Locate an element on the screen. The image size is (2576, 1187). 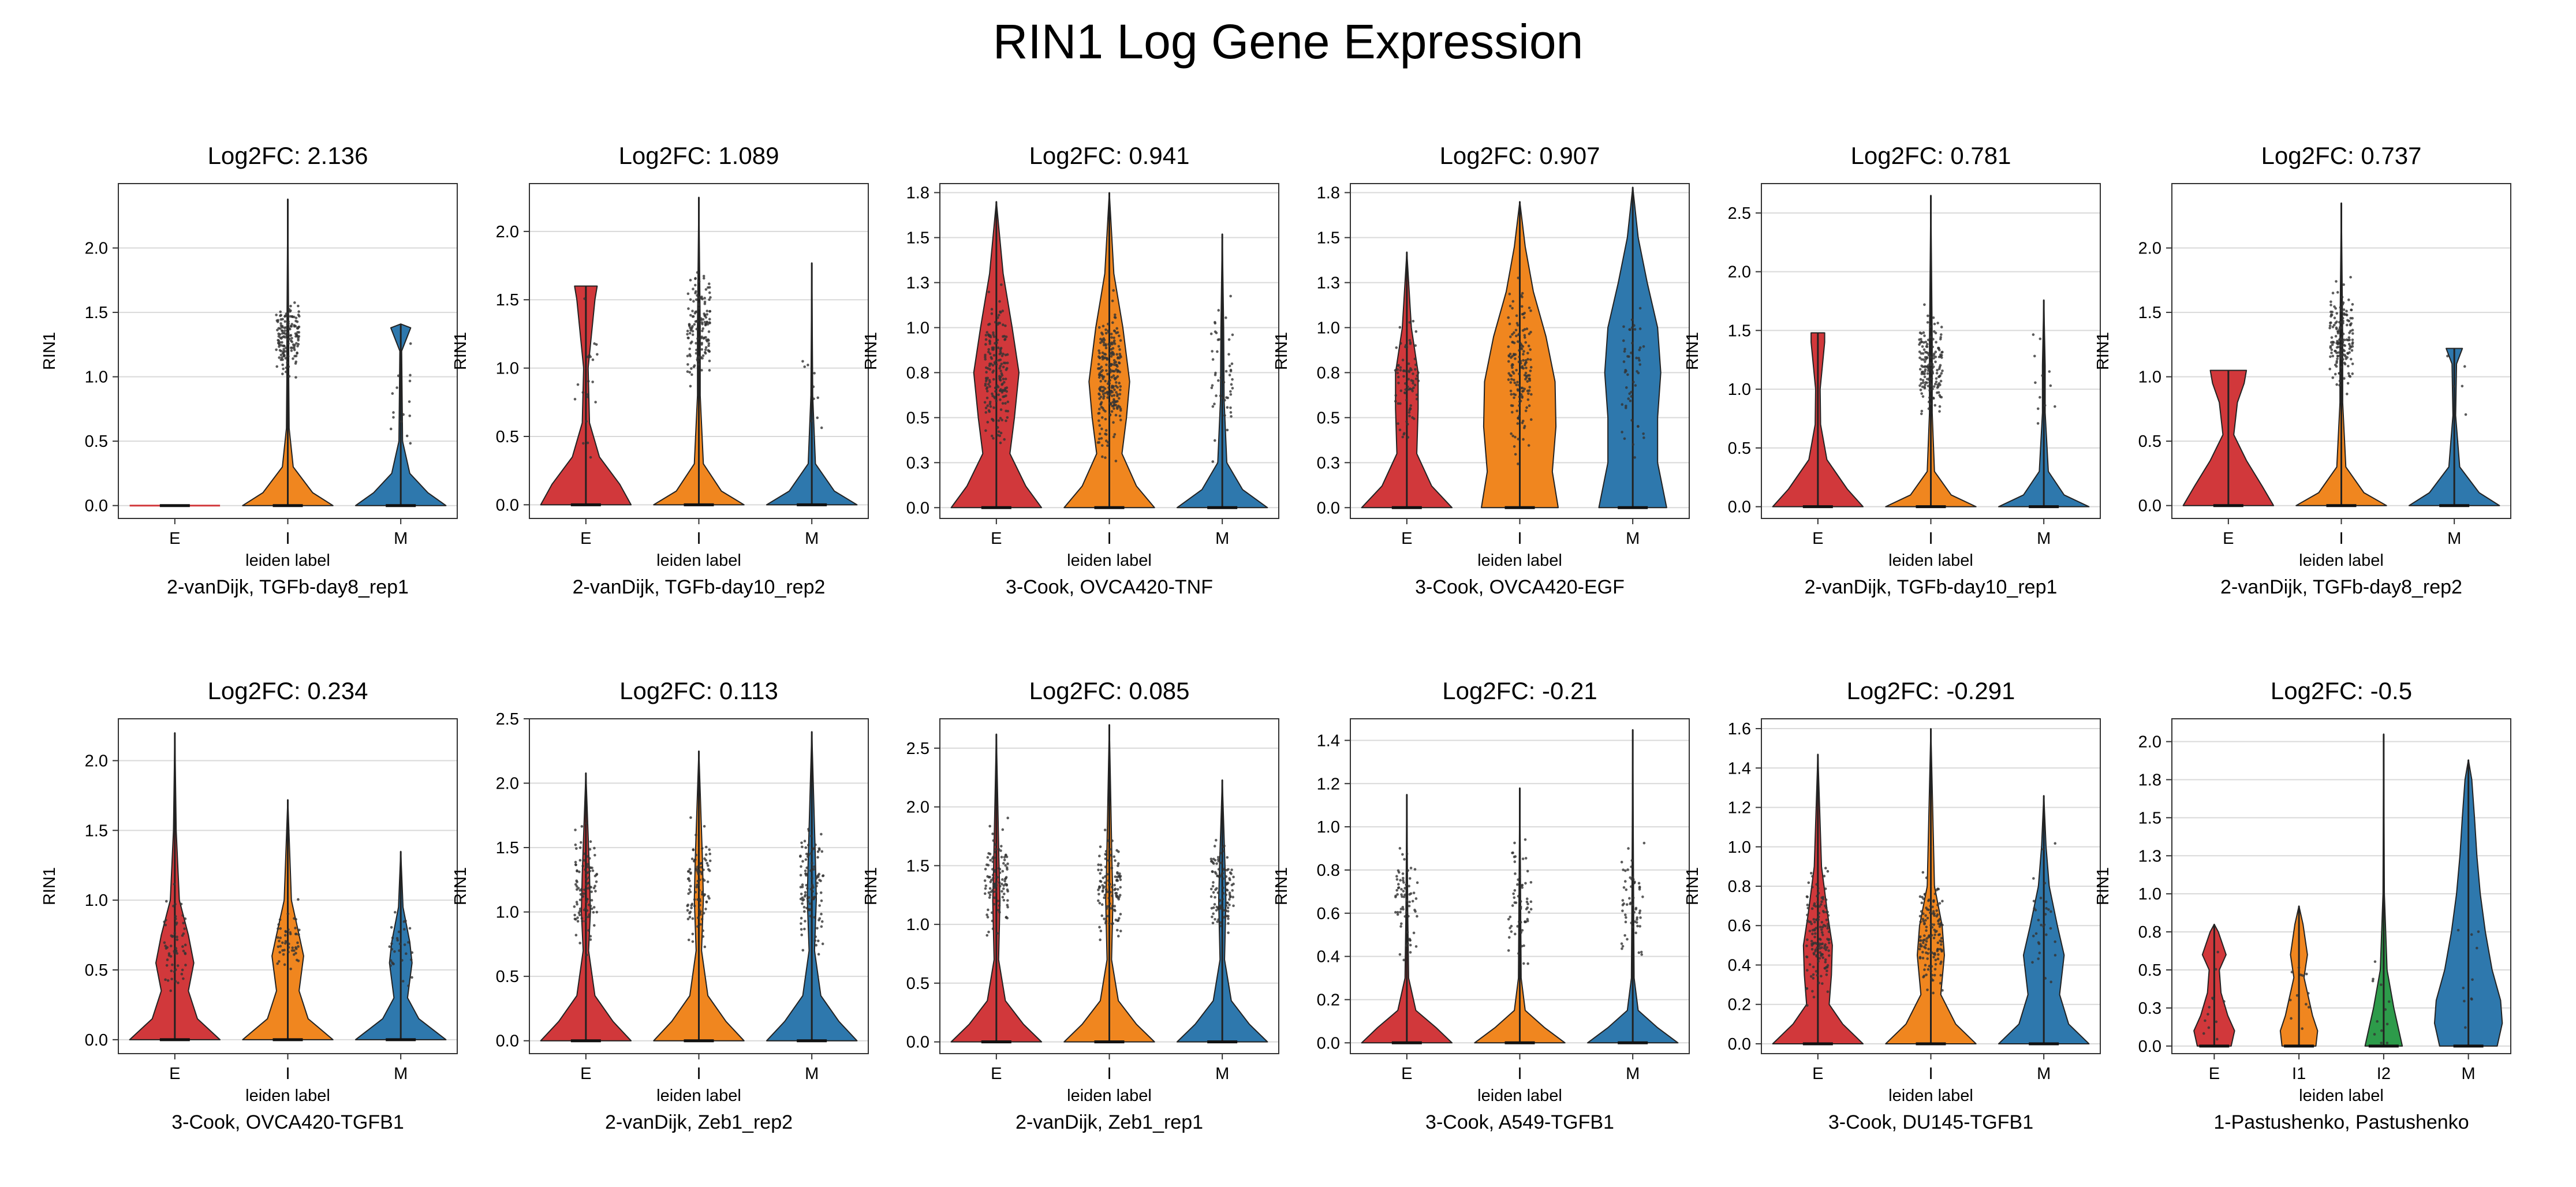
subplot-caption: 3-Cook, OVCA420-TGFB1 is located at coordinates (287, 1122).